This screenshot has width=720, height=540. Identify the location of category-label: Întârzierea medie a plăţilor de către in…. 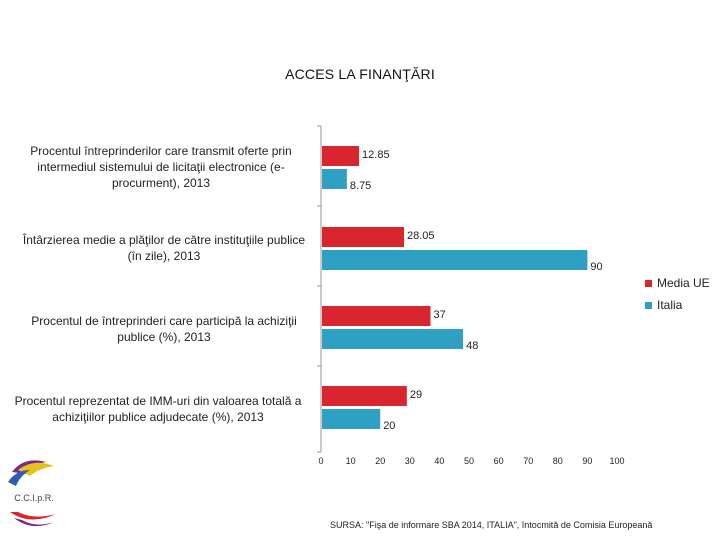
(164, 248).